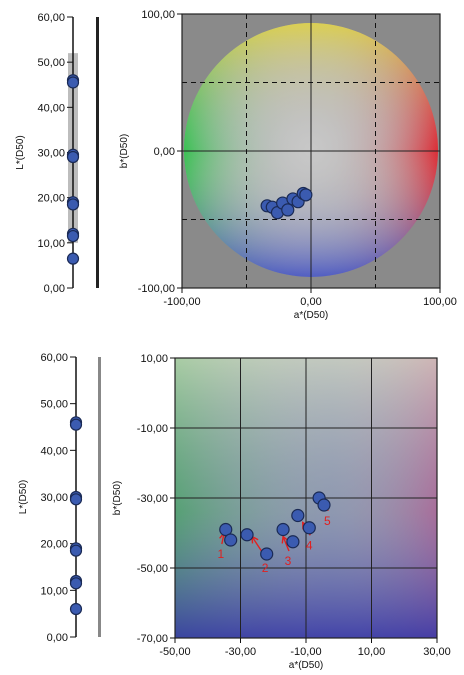  What do you see at coordinates (309, 545) in the screenshot?
I see `annotation-label: 4` at bounding box center [309, 545].